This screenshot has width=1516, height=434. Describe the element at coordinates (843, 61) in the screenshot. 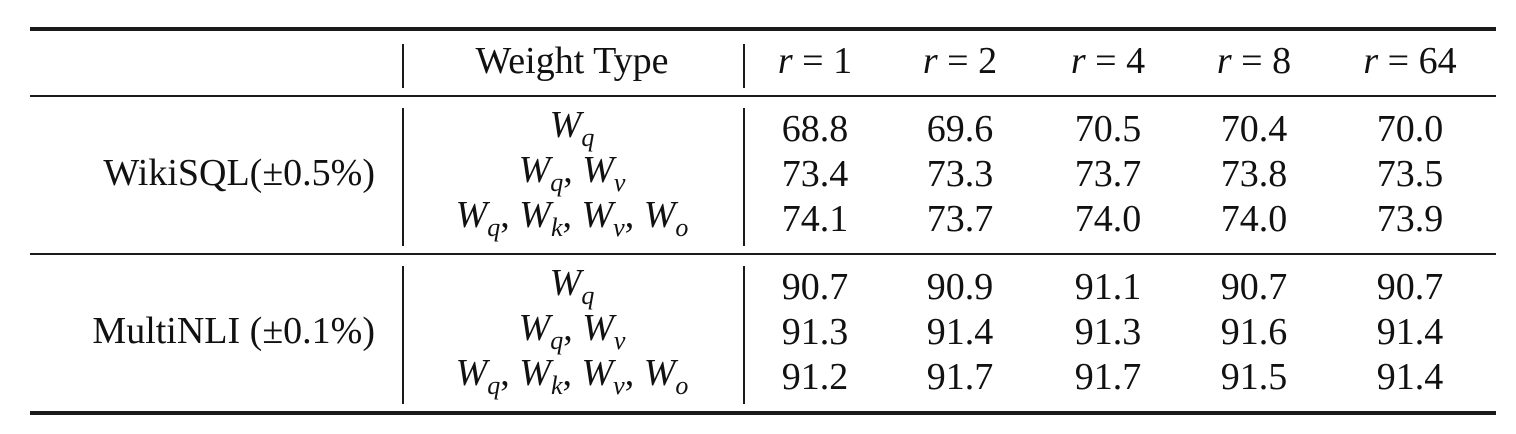

I see `rank-value: 1` at that location.